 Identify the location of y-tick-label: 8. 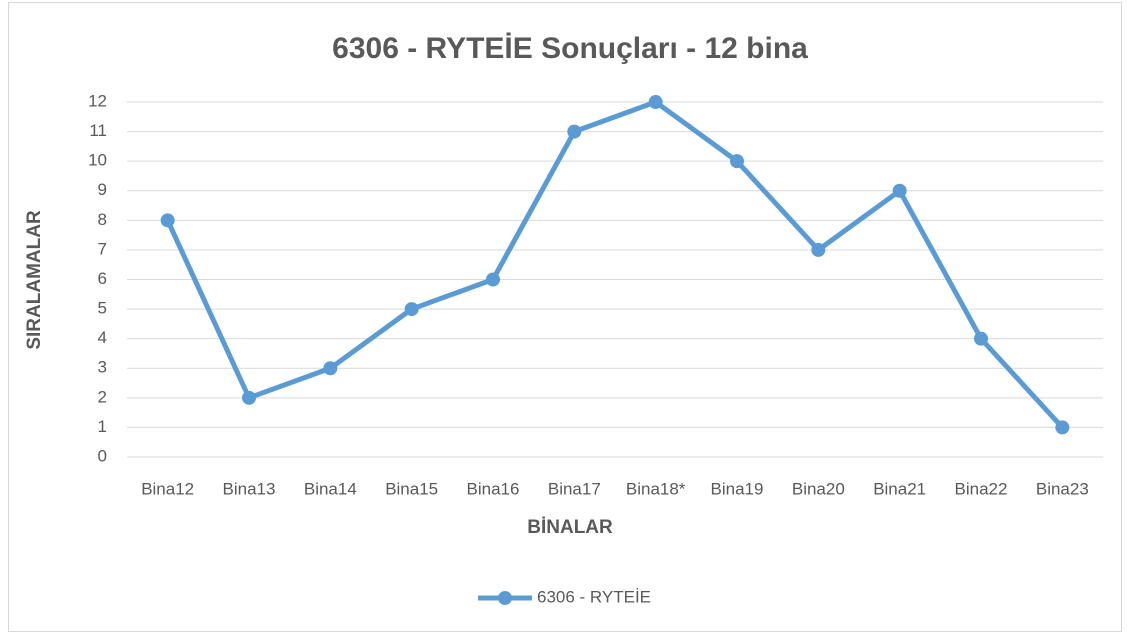
(102, 219).